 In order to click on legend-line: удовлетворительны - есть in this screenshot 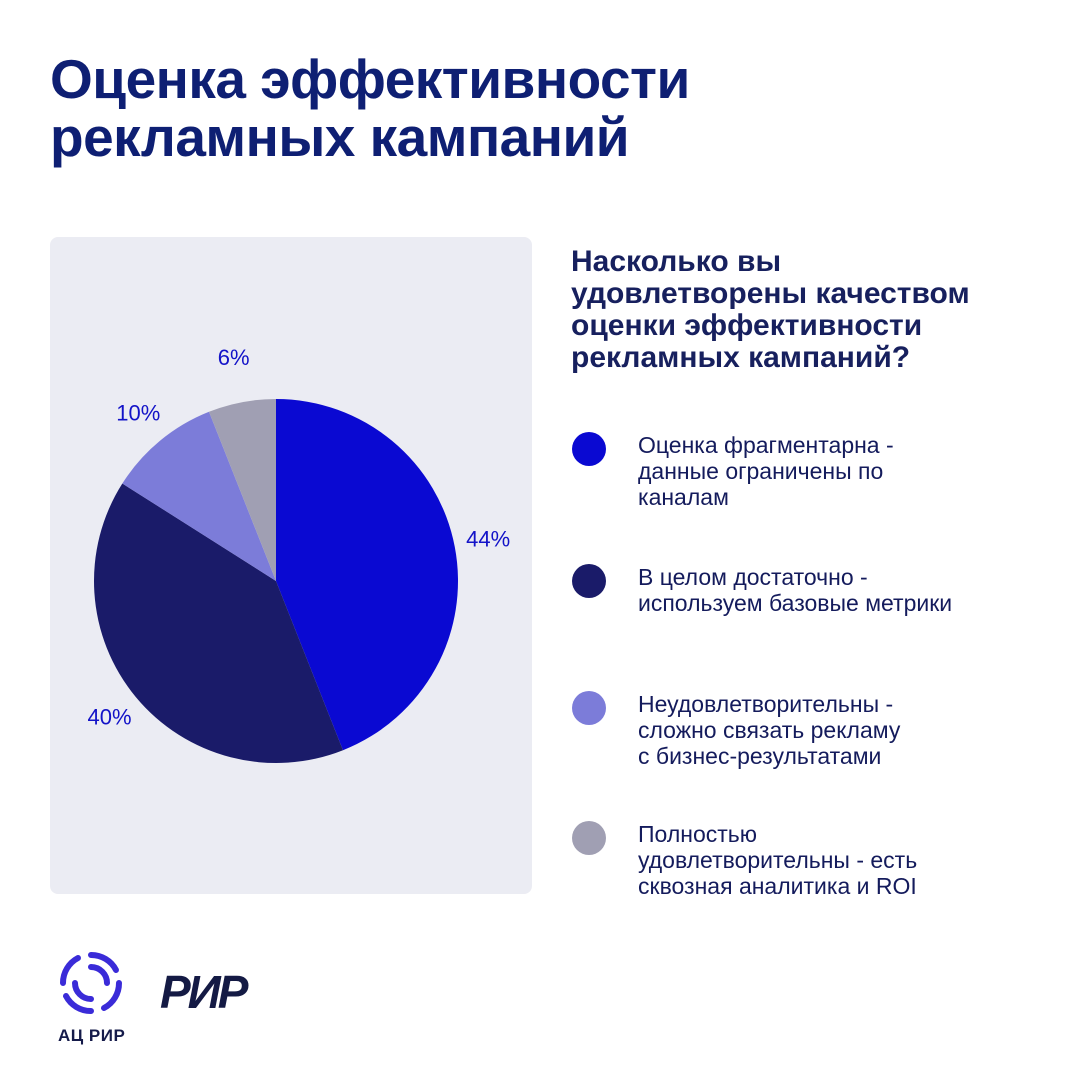, I will do `click(778, 860)`.